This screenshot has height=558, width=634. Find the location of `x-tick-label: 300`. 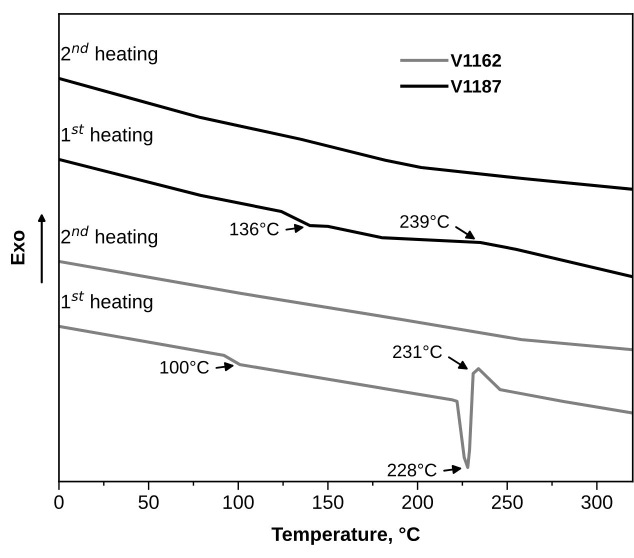

x-tick-label: 300 is located at coordinates (596, 502).